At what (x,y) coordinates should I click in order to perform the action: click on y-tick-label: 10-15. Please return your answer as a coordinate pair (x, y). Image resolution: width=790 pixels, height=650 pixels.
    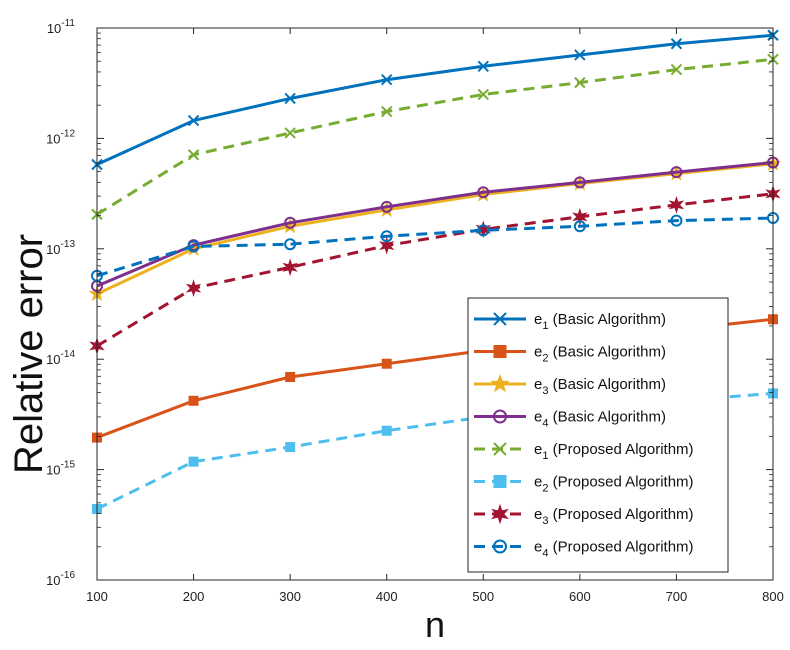
    Looking at the image, I should click on (60, 469).